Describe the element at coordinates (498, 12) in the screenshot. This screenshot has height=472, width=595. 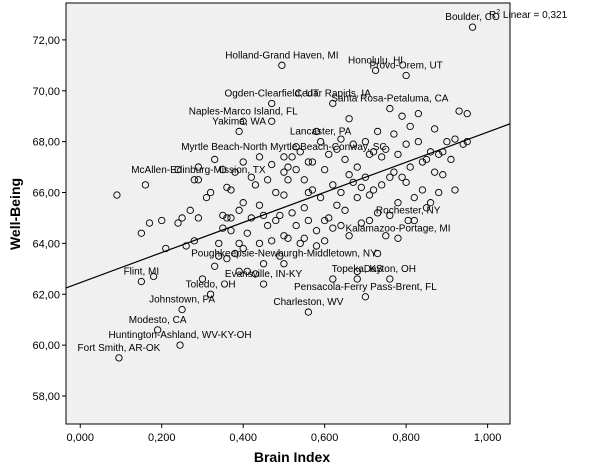
I see `fit-line-label-superscript: 2` at that location.